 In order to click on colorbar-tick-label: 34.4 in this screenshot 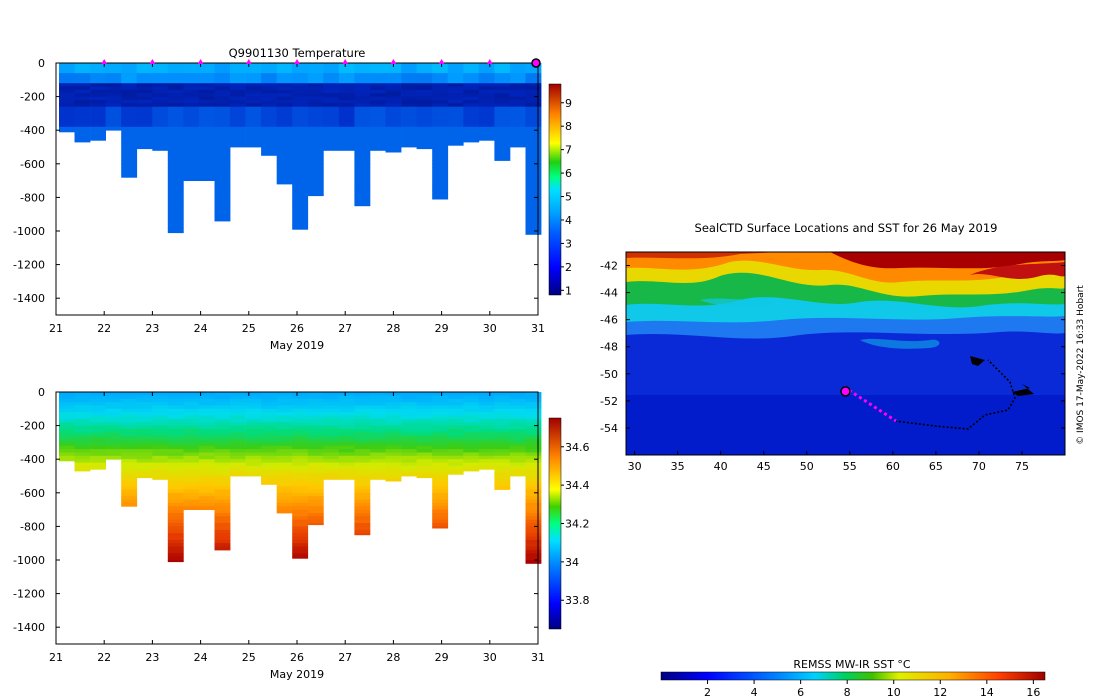, I will do `click(577, 485)`.